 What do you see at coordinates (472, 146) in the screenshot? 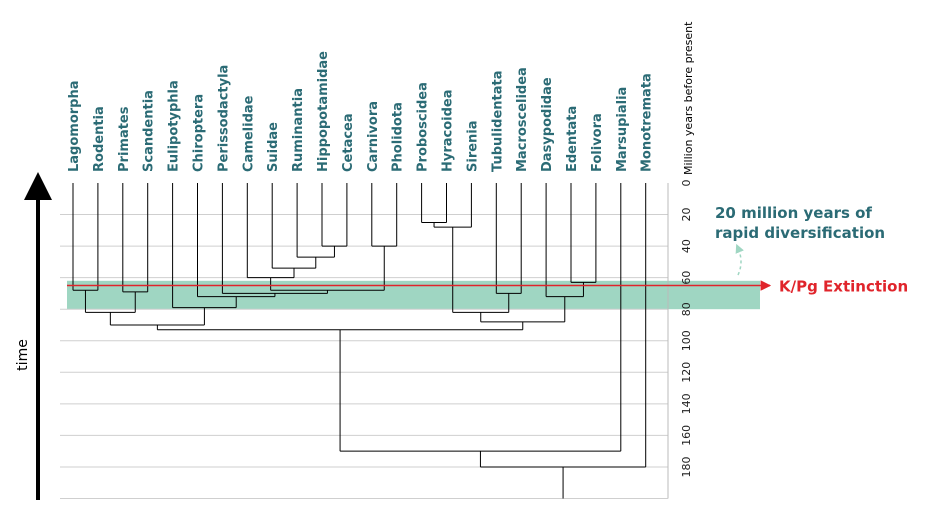
I see `taxon-label: Sirenia` at bounding box center [472, 146].